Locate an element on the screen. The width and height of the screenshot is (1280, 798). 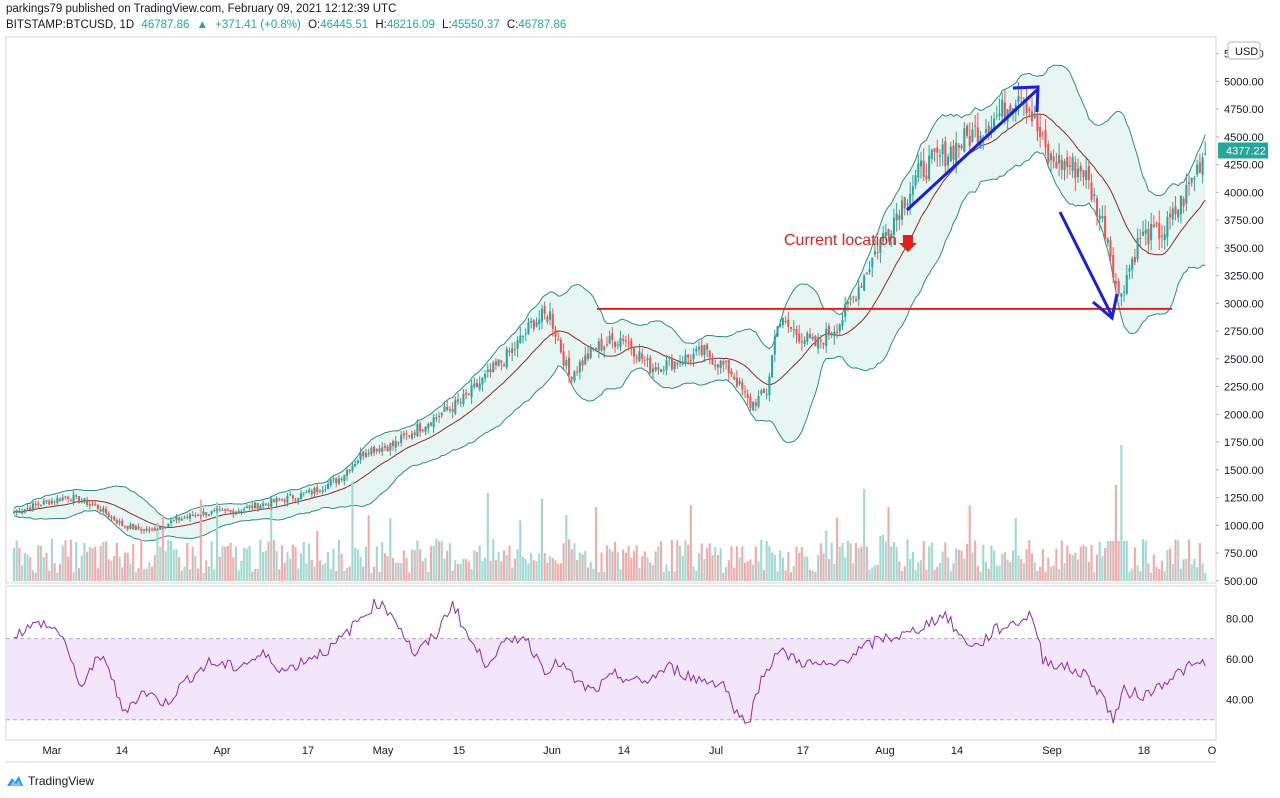
tradingview-footer: TradingView is located at coordinates (50, 781).